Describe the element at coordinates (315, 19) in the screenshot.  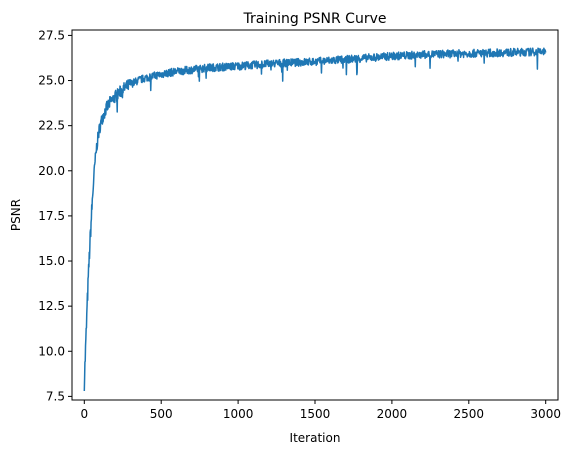
I see `chart-title: Training PSNR Curve` at that location.